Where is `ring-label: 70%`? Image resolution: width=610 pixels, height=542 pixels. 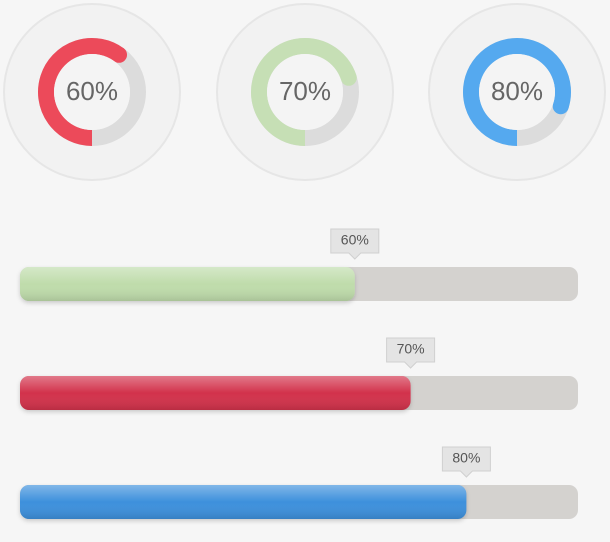 ring-label: 70% is located at coordinates (305, 91).